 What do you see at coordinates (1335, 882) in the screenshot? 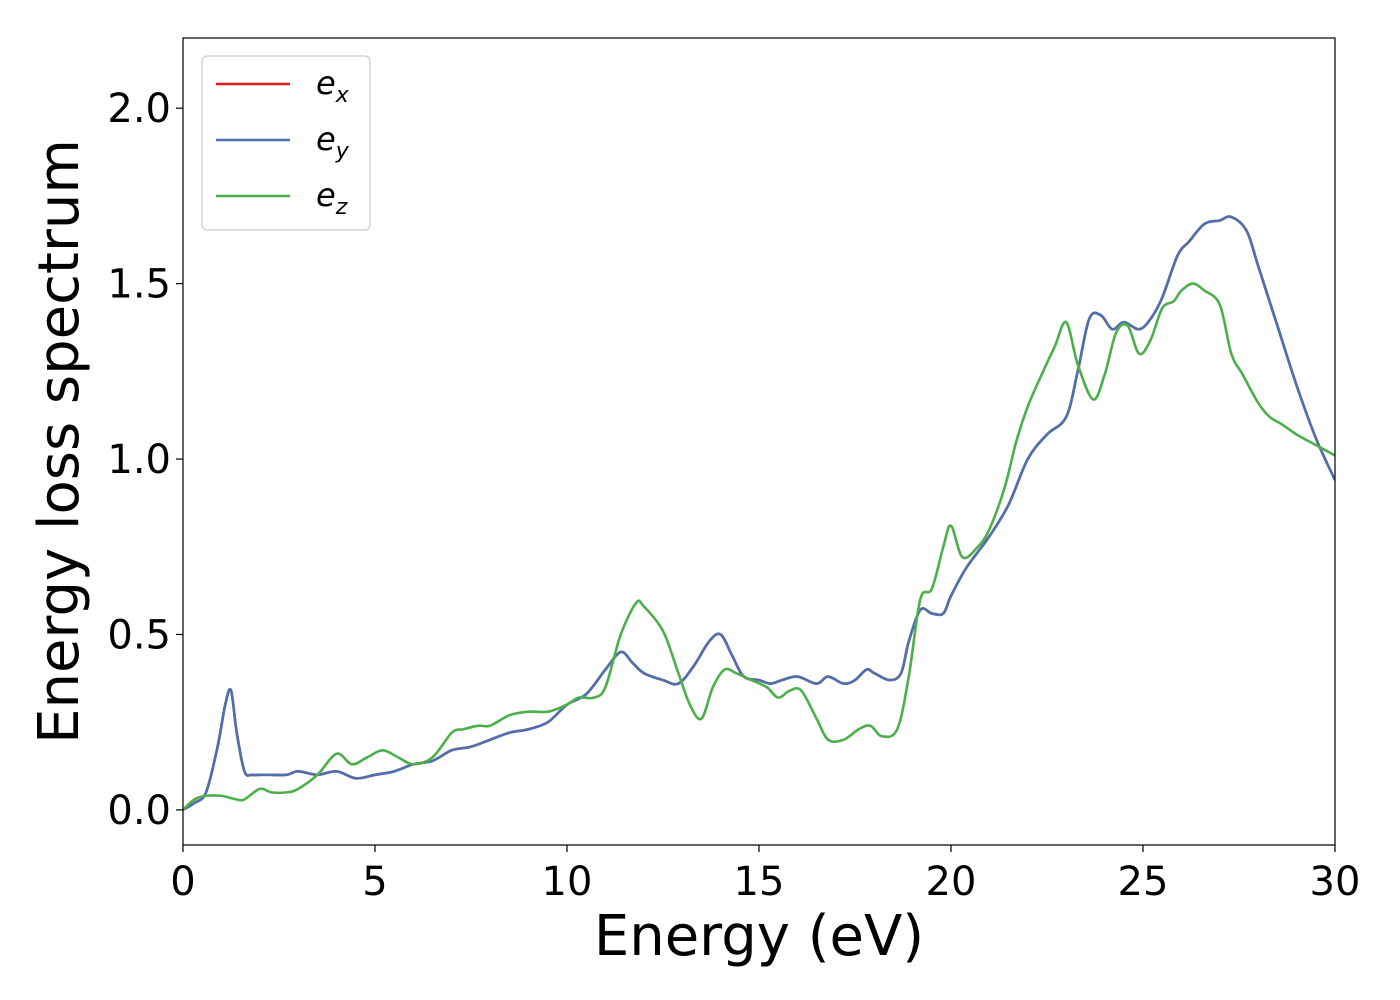
I see `x-tick-label: 30` at bounding box center [1335, 882].